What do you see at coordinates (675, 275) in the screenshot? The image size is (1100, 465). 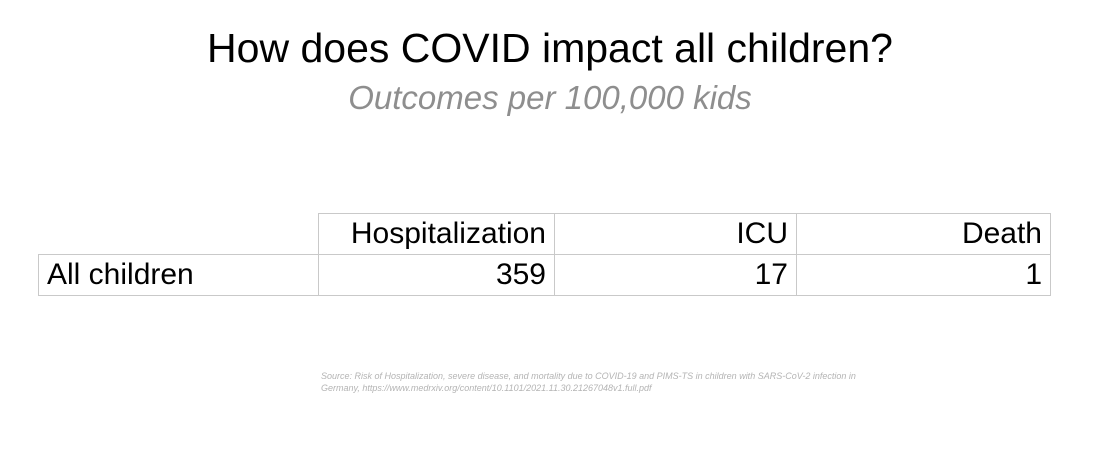 I see `cell-icu-value: 17` at bounding box center [675, 275].